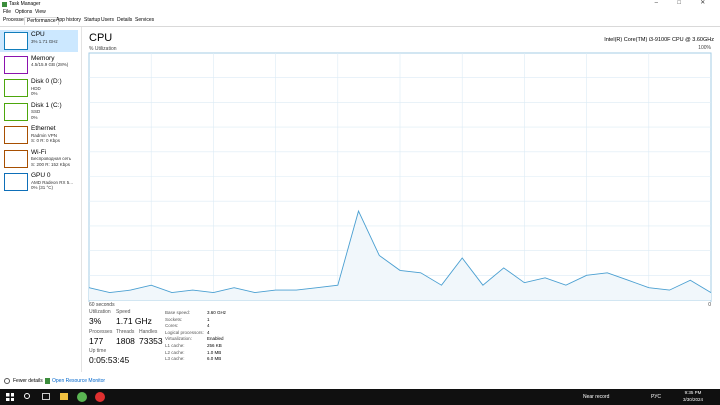 The height and width of the screenshot is (405, 720). What do you see at coordinates (125, 341) in the screenshot?
I see `stat-value: 1808` at bounding box center [125, 341].